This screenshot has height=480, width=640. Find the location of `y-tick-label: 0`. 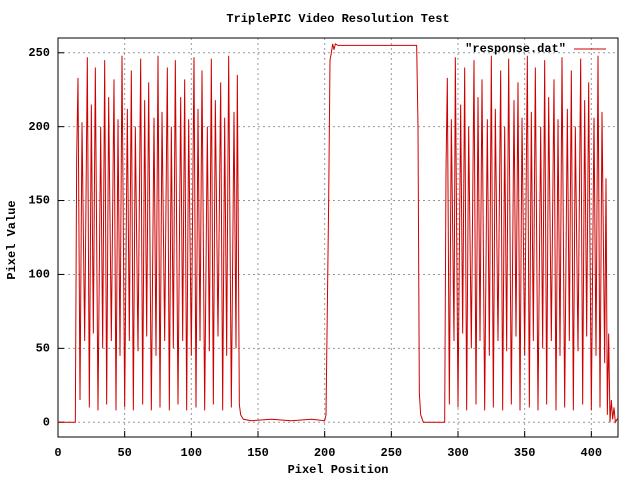

y-tick-label: 0 is located at coordinates (46, 422).